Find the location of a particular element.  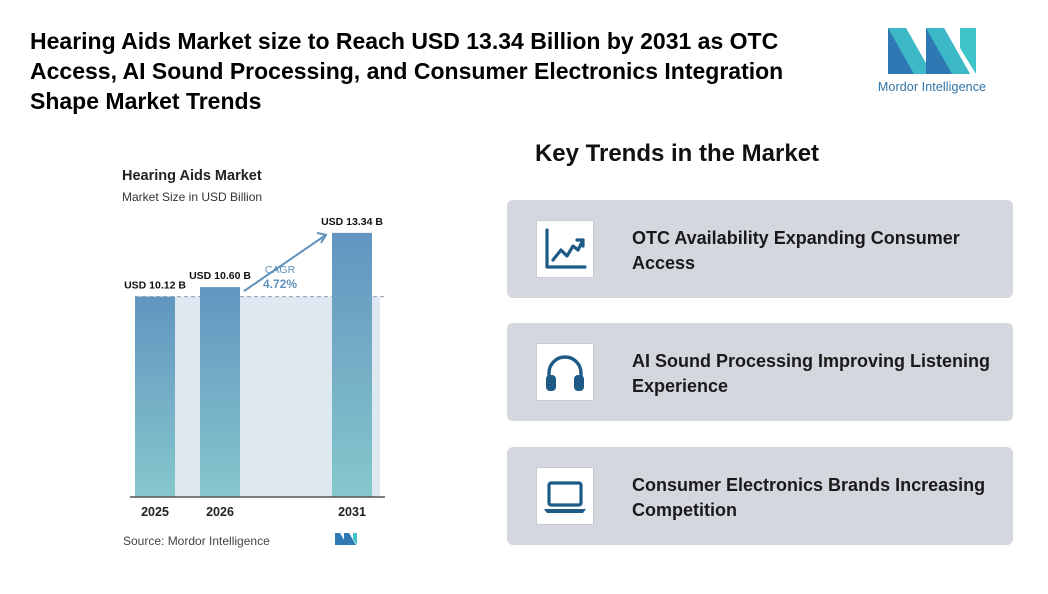

bar-2026 is located at coordinates (220, 392).